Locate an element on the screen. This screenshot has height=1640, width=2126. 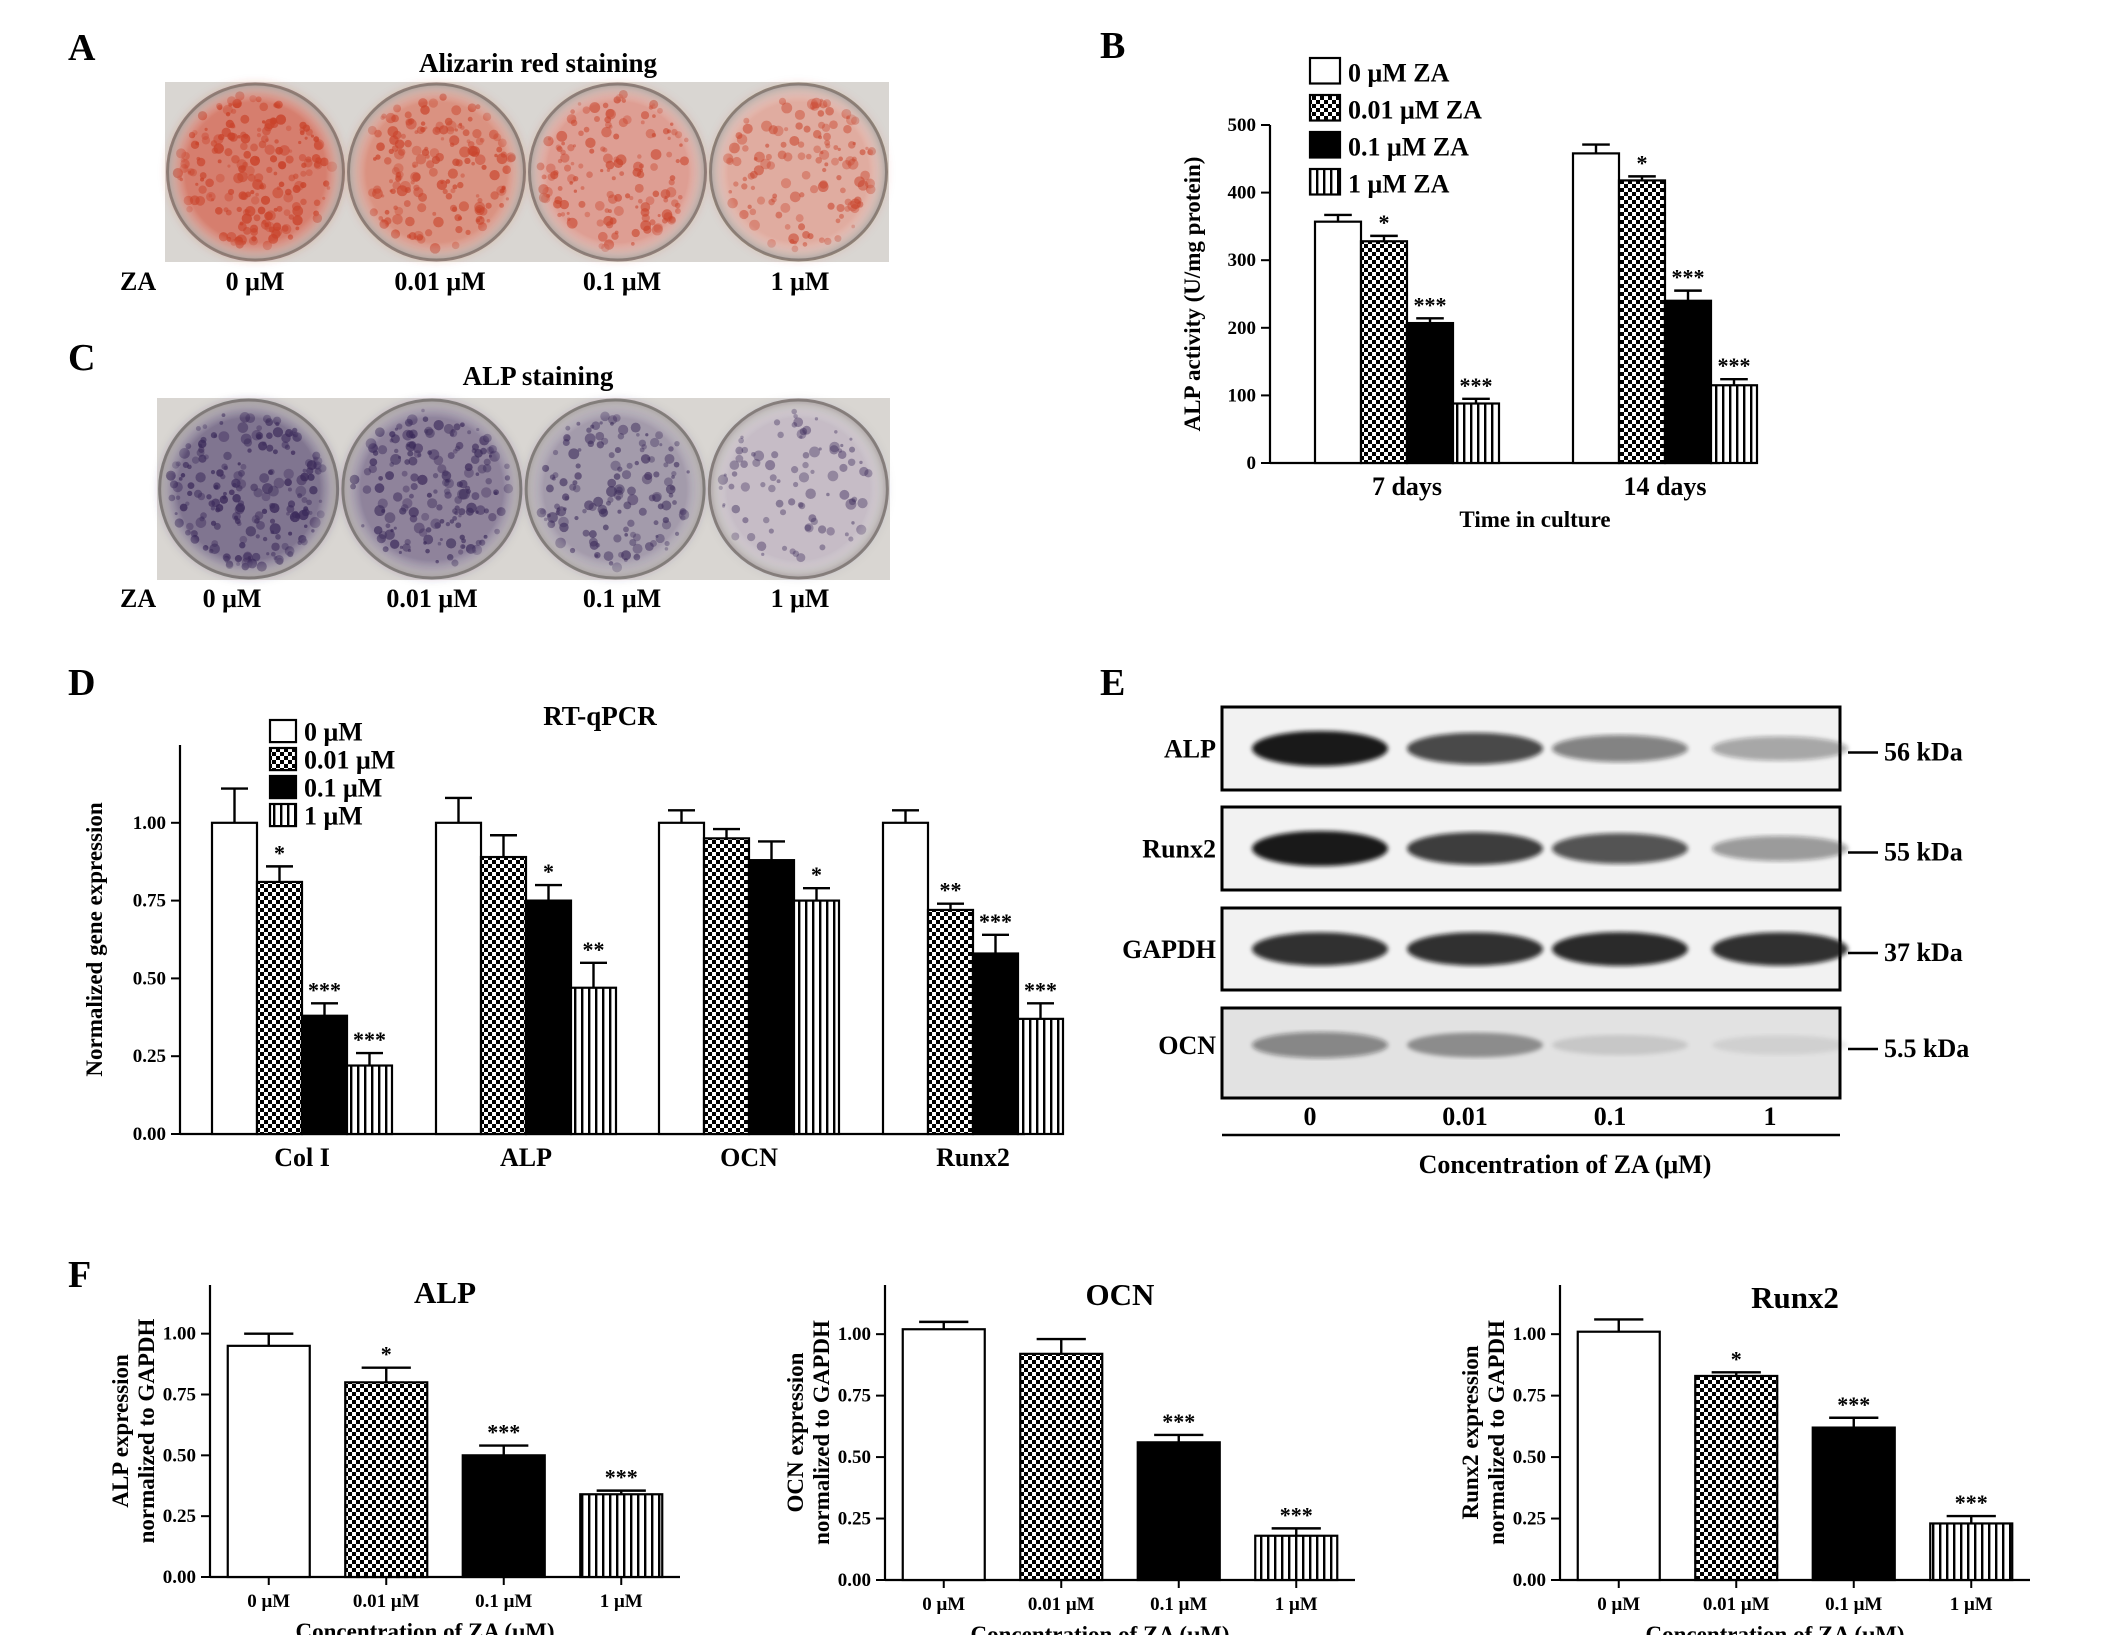
panel-letter-a: A is located at coordinates (82, 48).